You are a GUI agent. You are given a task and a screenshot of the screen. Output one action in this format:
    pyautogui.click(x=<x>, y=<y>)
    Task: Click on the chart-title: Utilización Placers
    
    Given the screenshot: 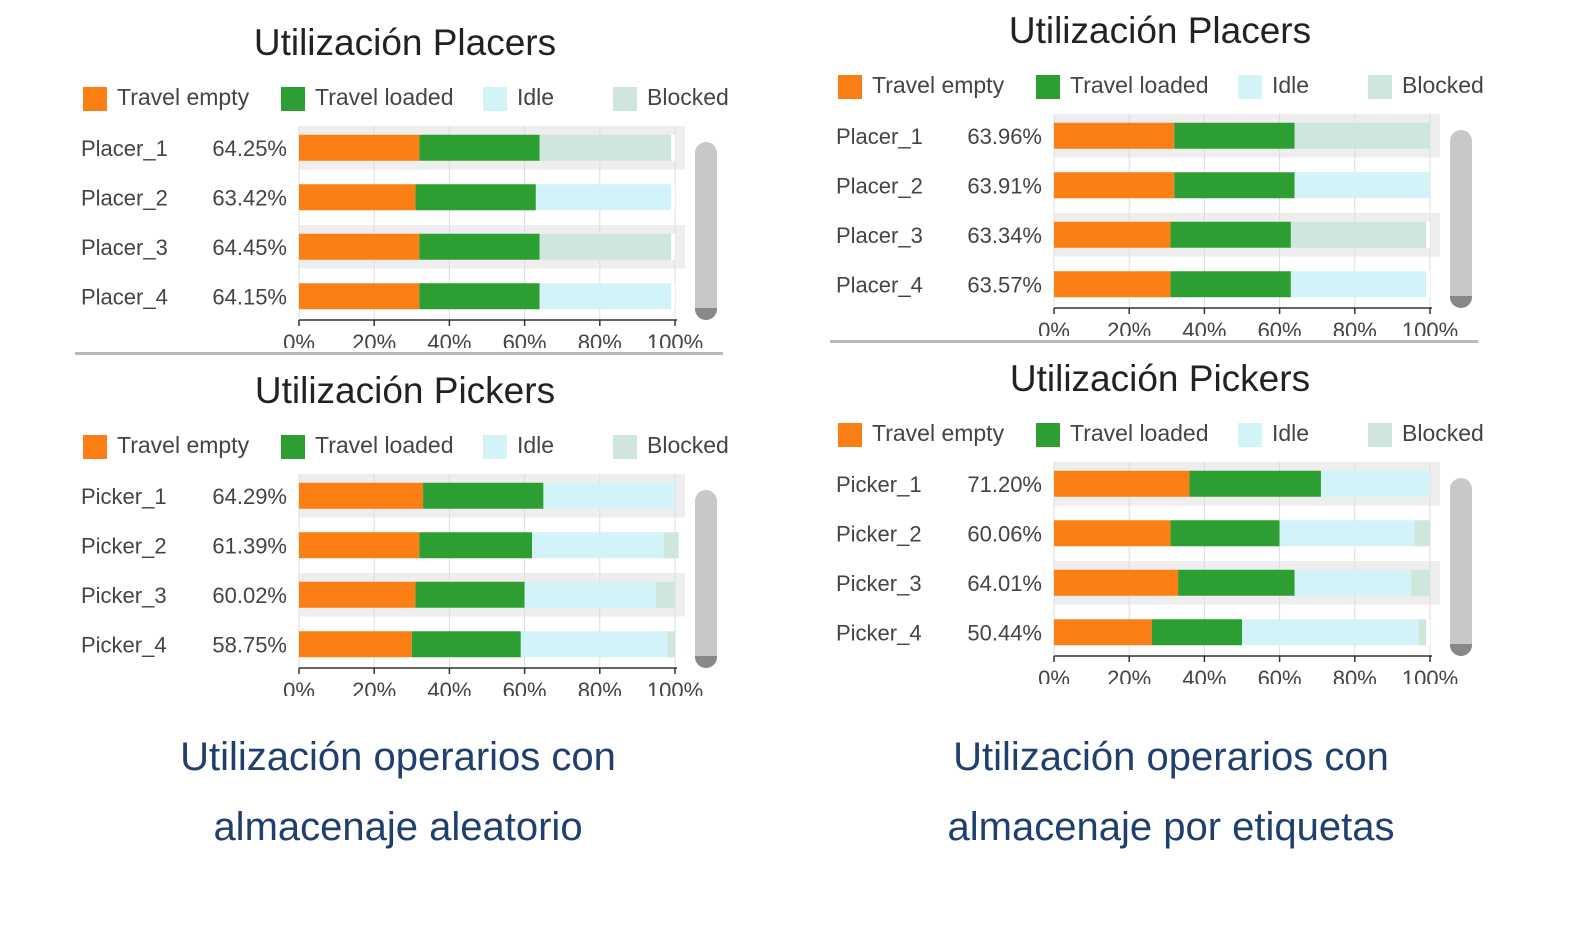 What is the action you would take?
    pyautogui.click(x=1160, y=30)
    